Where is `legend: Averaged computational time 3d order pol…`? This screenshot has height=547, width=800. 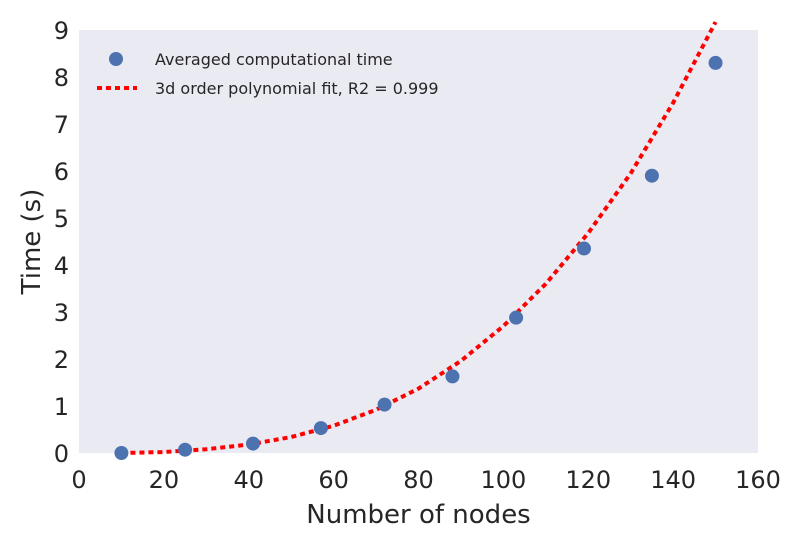
legend: Averaged computational time 3d order pol… is located at coordinates (268, 74).